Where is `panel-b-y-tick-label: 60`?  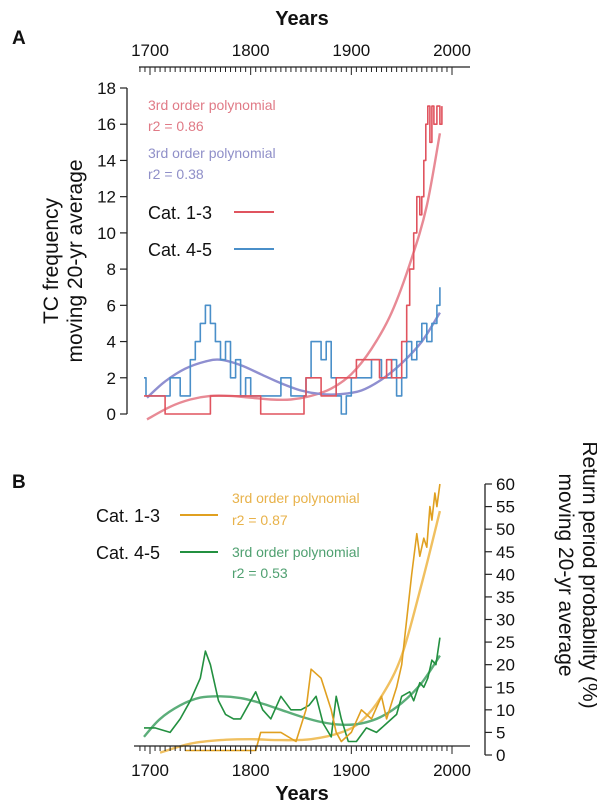 panel-b-y-tick-label: 60 is located at coordinates (505, 484).